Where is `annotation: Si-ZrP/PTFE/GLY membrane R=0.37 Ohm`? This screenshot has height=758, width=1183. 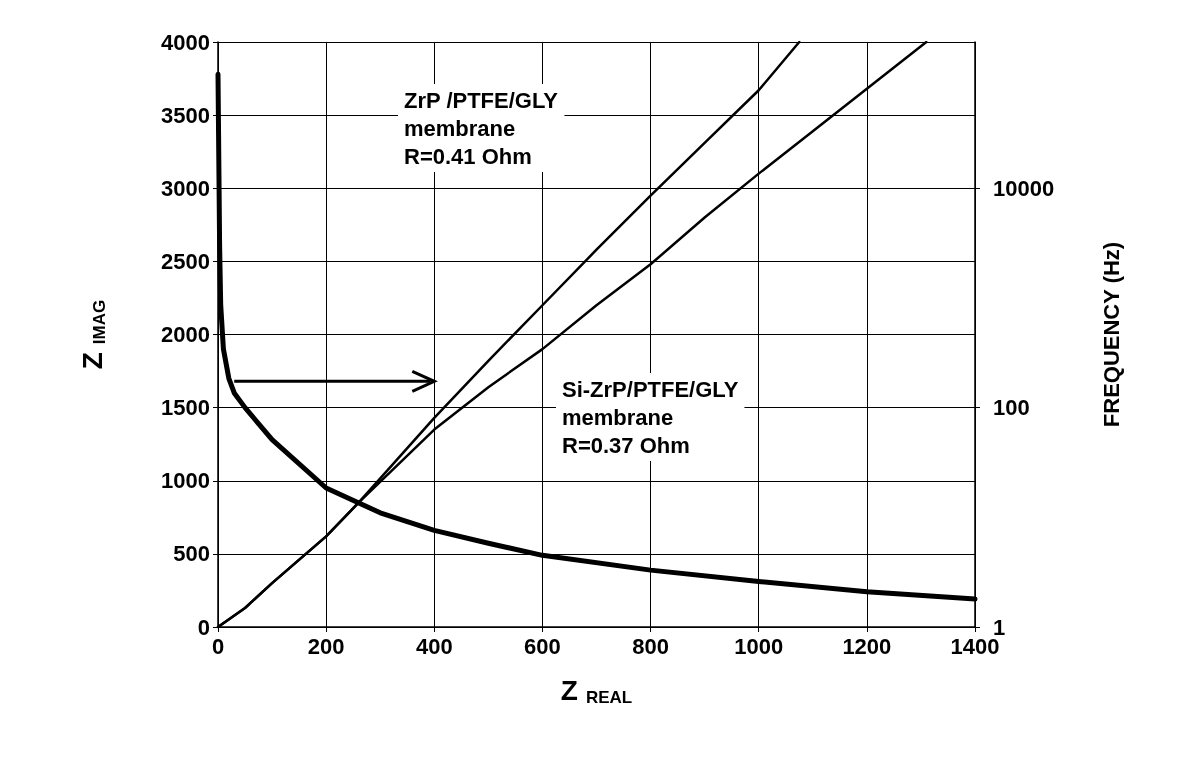 annotation: Si-ZrP/PTFE/GLY membrane R=0.37 Ohm is located at coordinates (650, 417).